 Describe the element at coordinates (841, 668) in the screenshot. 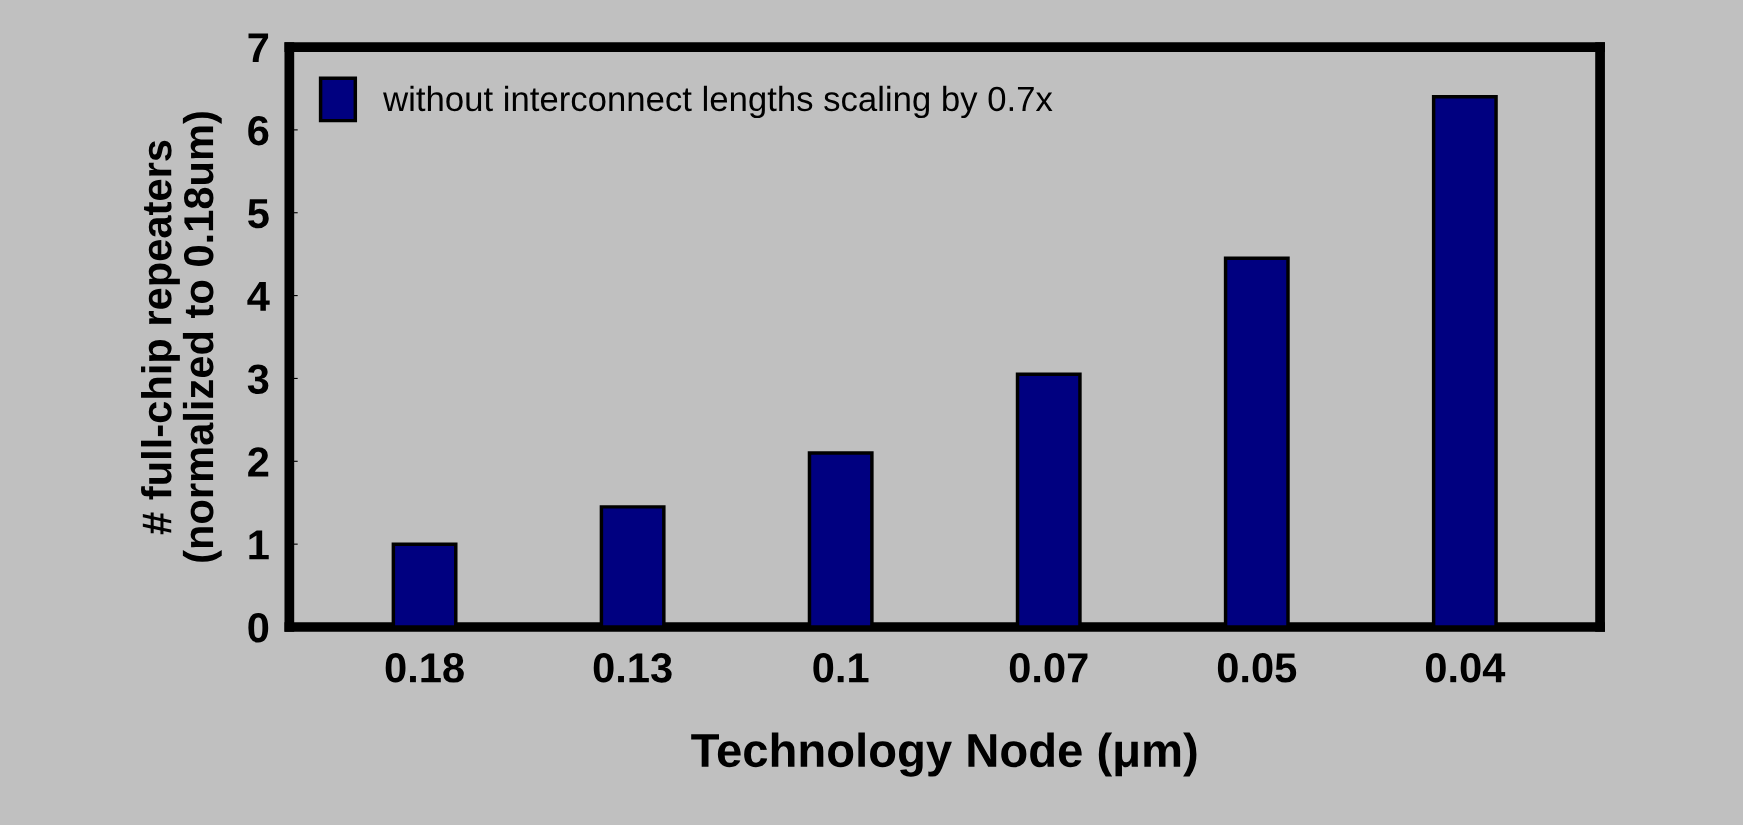

I see `x-tick-label: 0.1` at that location.